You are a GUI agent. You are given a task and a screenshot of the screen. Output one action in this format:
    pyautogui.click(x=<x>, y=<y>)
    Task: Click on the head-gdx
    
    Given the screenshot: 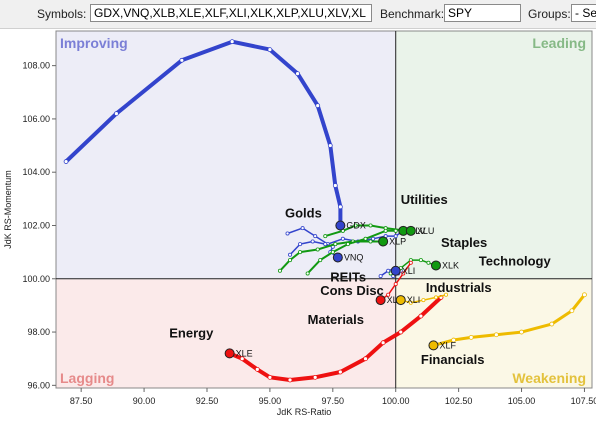 What is the action you would take?
    pyautogui.click(x=340, y=225)
    